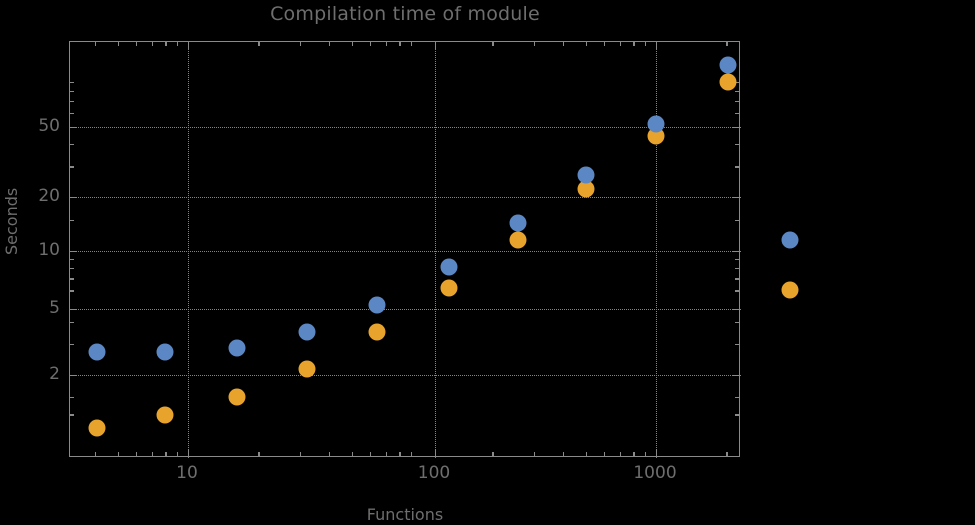 The width and height of the screenshot is (975, 525). Describe the element at coordinates (49, 250) in the screenshot. I see `y-tick-label-10: 10` at that location.